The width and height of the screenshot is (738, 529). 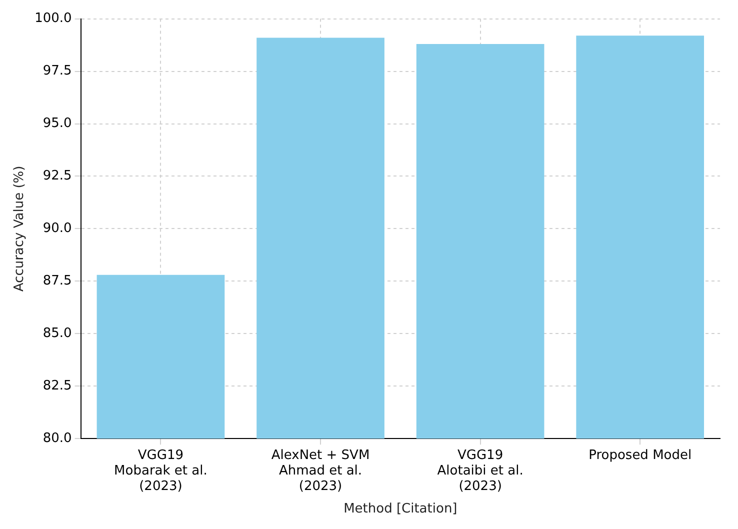 I want to click on x-tick-label: Proposed Model, so click(x=640, y=455).